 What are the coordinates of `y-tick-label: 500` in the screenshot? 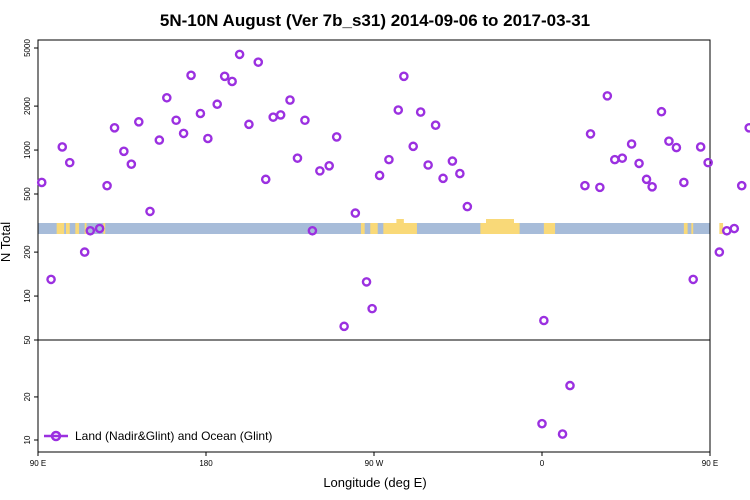 It's located at (27, 194).